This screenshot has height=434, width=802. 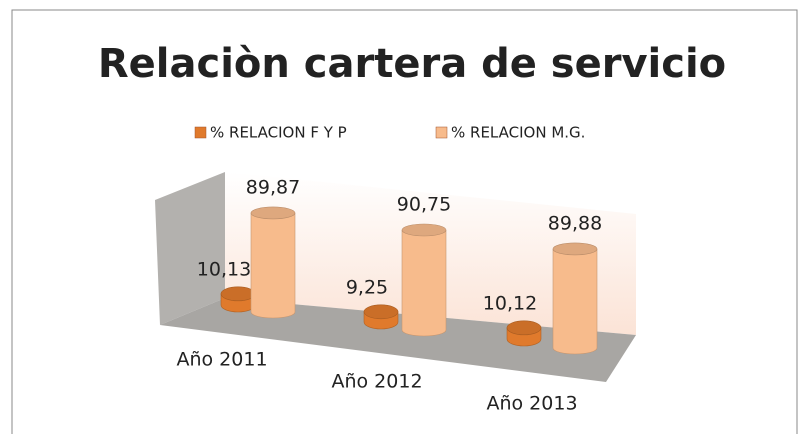 What do you see at coordinates (398, 340) in the screenshot?
I see `floor` at bounding box center [398, 340].